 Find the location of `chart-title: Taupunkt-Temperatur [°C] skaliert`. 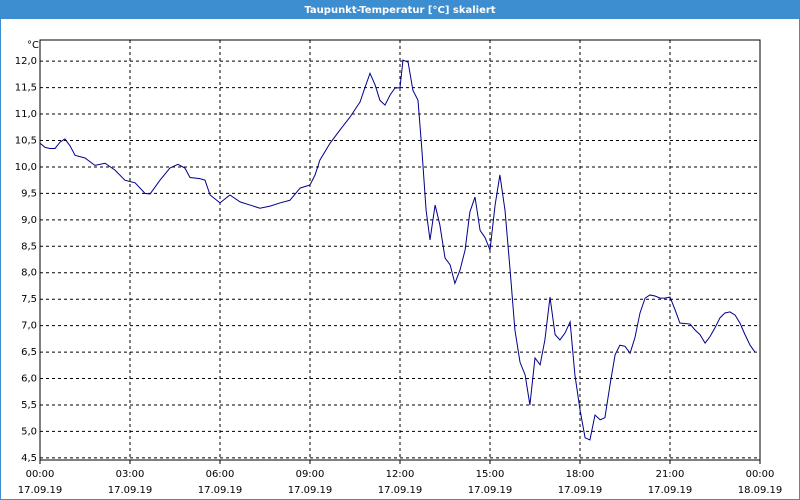

chart-title: Taupunkt-Temperatur [°C] skaliert is located at coordinates (399, 10).